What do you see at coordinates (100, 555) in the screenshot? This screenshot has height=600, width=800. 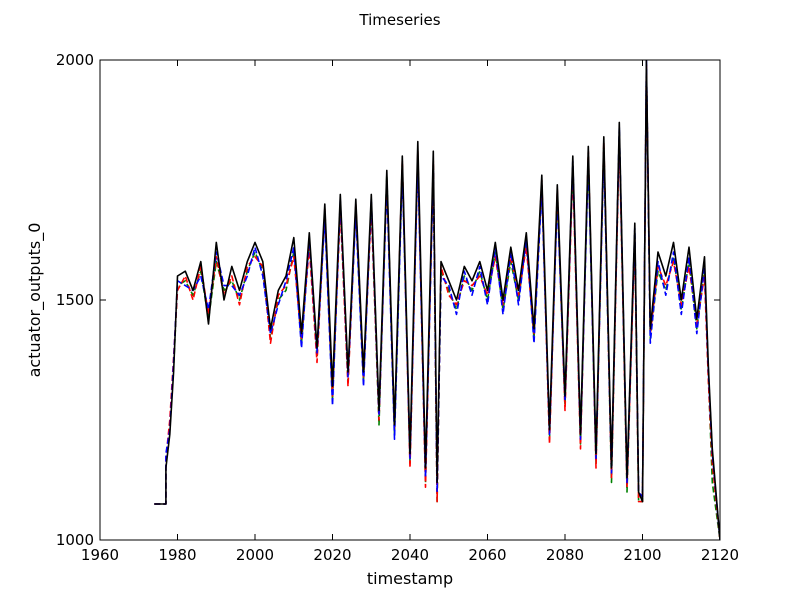 I see `x-tick-label: 1960` at bounding box center [100, 555].